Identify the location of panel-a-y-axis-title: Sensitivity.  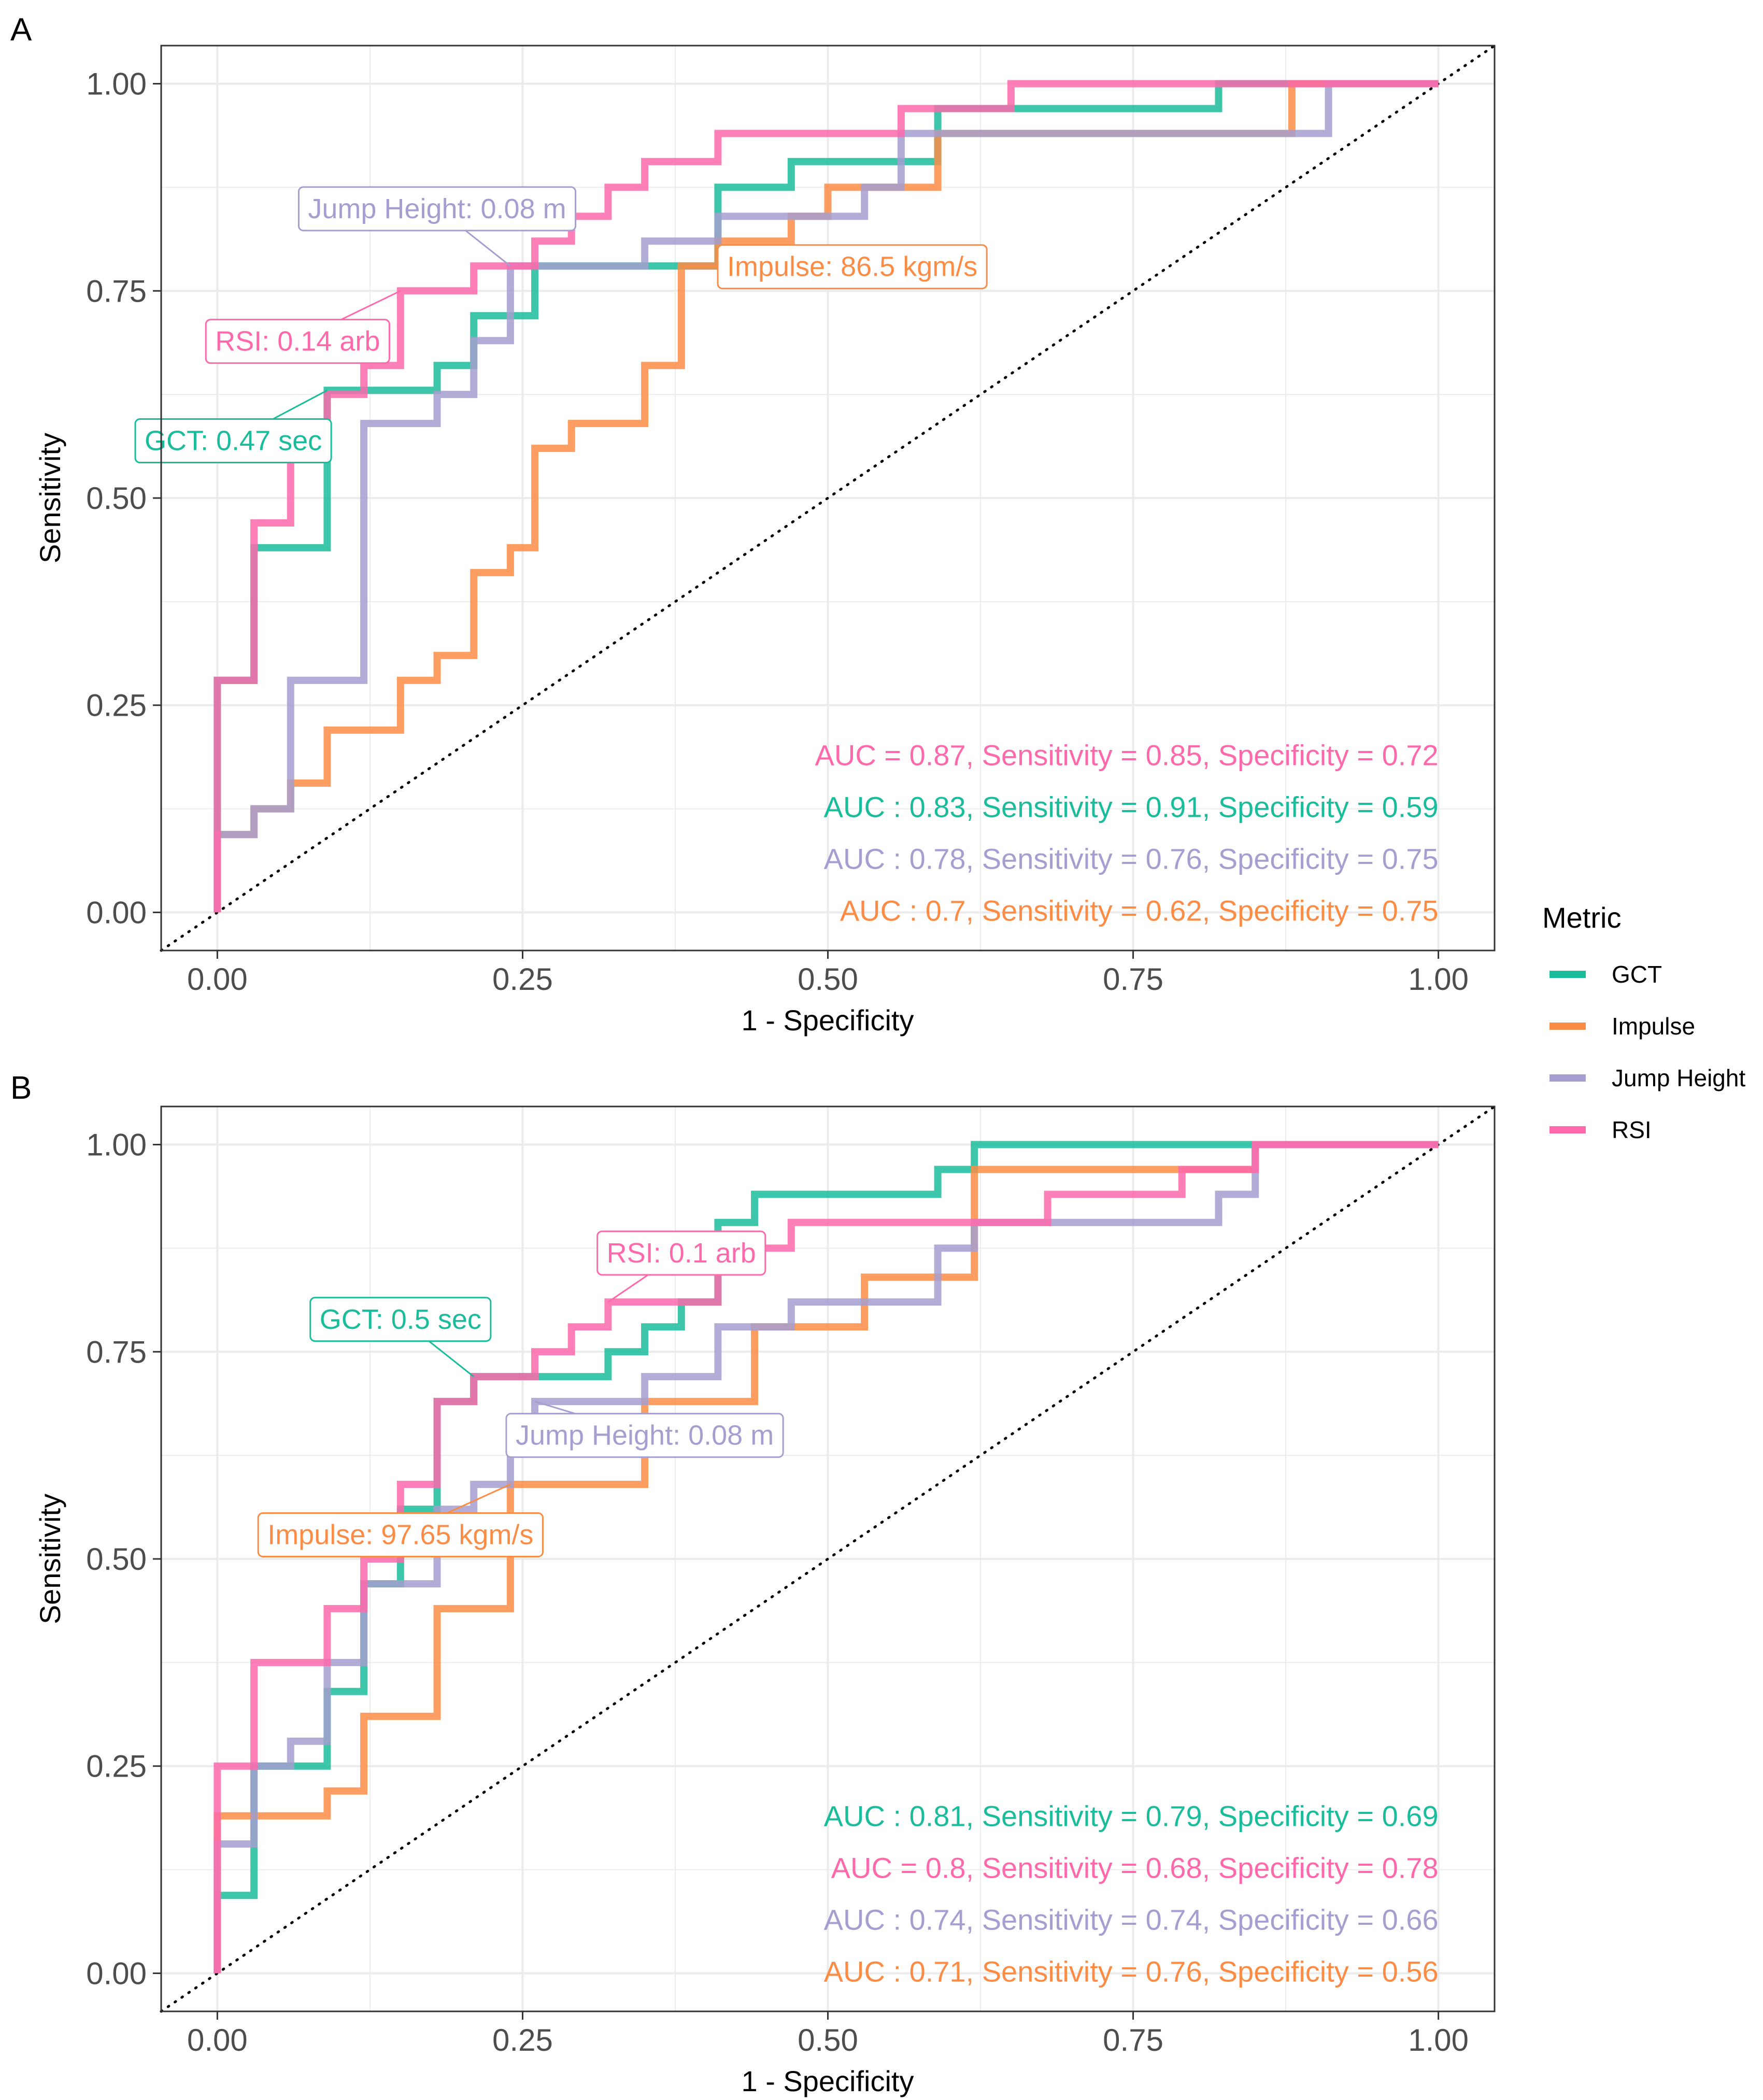
(50, 498).